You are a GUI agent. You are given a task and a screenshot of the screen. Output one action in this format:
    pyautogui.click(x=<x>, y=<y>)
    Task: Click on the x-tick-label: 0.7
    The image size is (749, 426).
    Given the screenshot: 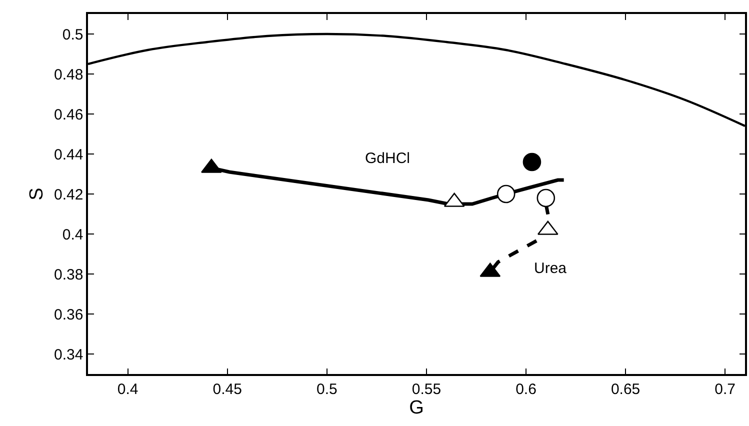 What is the action you would take?
    pyautogui.click(x=725, y=389)
    